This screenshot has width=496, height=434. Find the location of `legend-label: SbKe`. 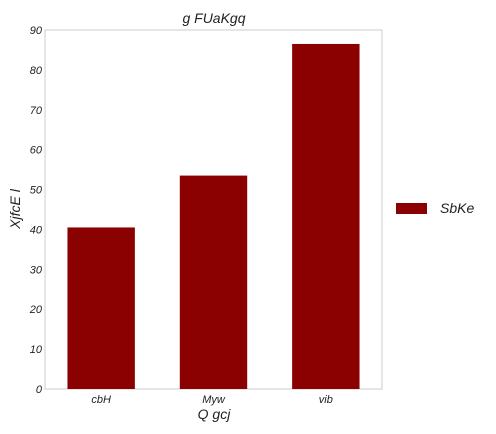

legend-label: SbKe is located at coordinates (457, 208).